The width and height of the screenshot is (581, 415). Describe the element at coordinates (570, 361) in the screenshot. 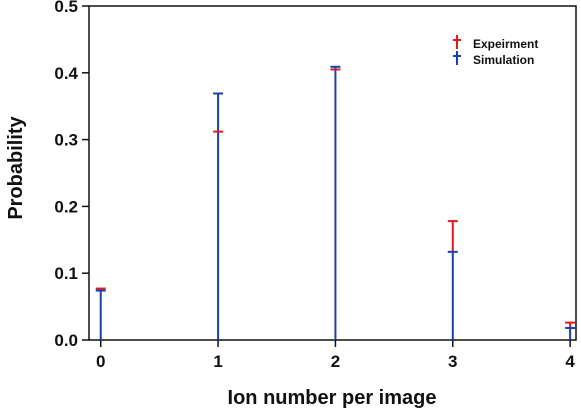

I see `x-tick-label: 4` at that location.